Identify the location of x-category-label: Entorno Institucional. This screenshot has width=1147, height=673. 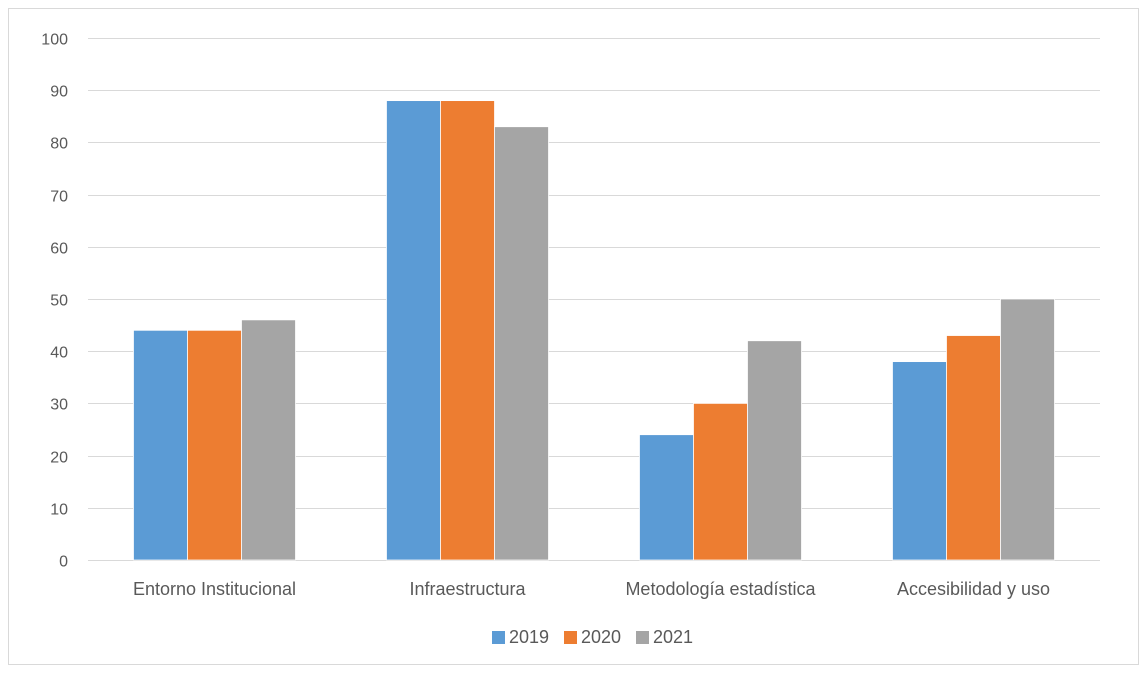
(214, 589).